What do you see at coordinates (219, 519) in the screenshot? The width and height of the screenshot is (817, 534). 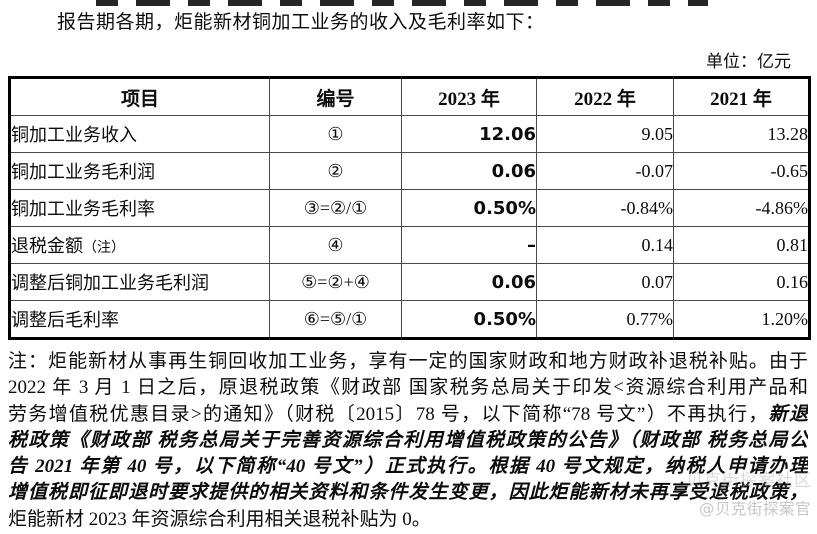 I see `note-text-regular: 炬能新材 2023 年资源综合利用相关退税补贴为 0。` at bounding box center [219, 519].